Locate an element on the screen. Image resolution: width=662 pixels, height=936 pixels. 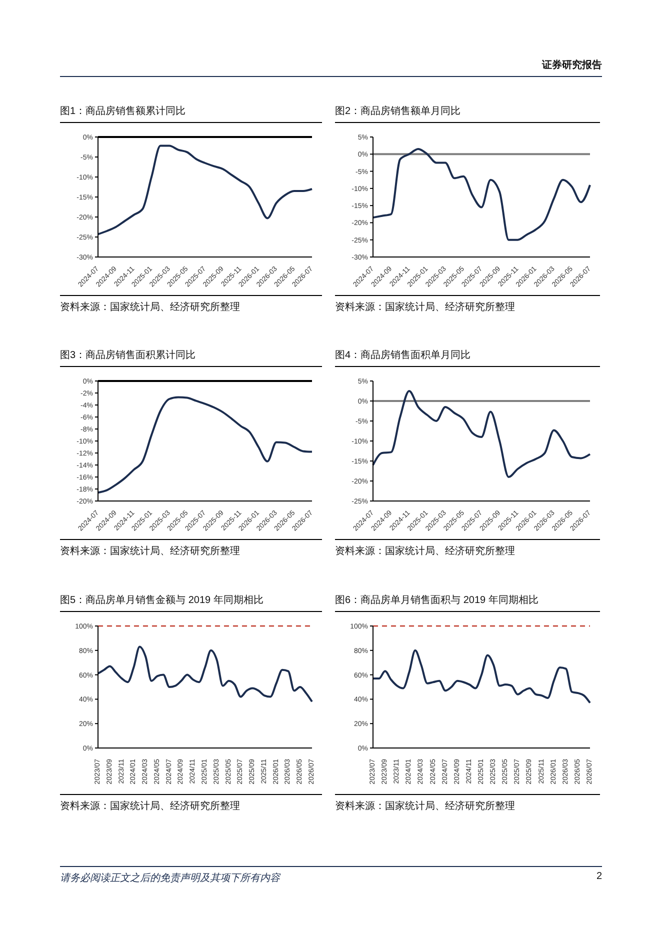
chart-title: 图2：商品房销售额单月同比 is located at coordinates (467, 113).